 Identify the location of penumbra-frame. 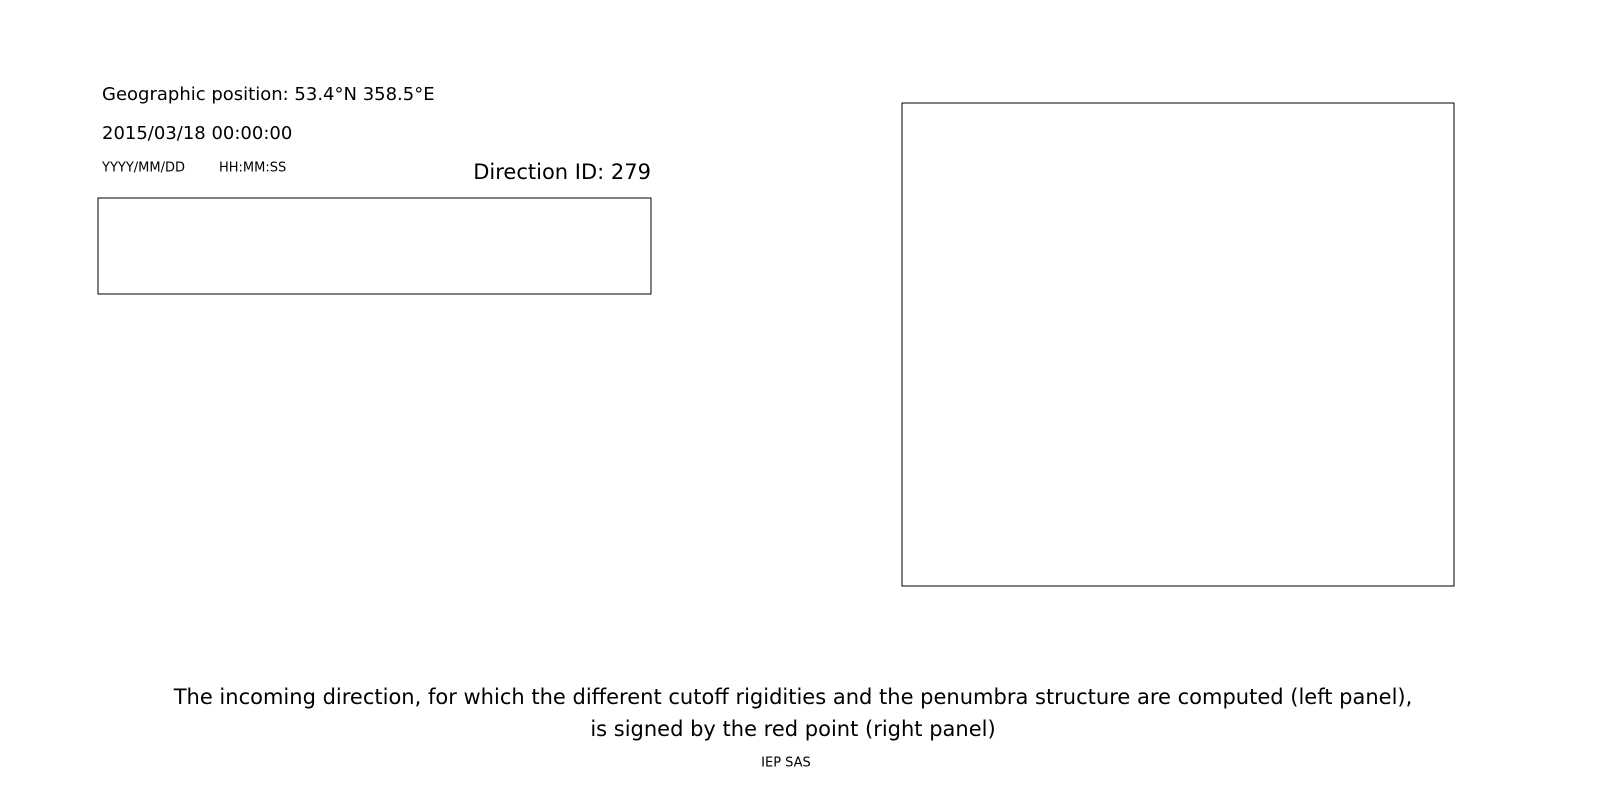
(374, 246).